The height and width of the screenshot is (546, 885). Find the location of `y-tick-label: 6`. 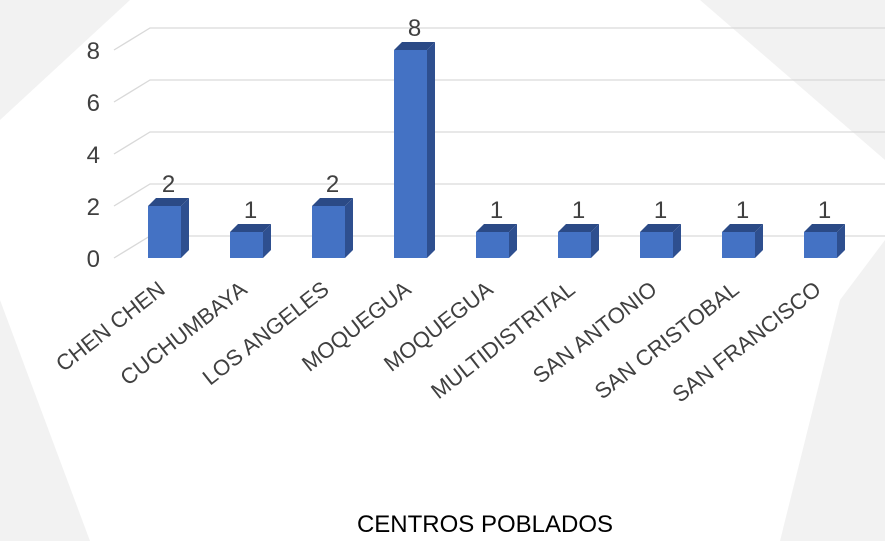

y-tick-label: 6 is located at coordinates (93, 103).